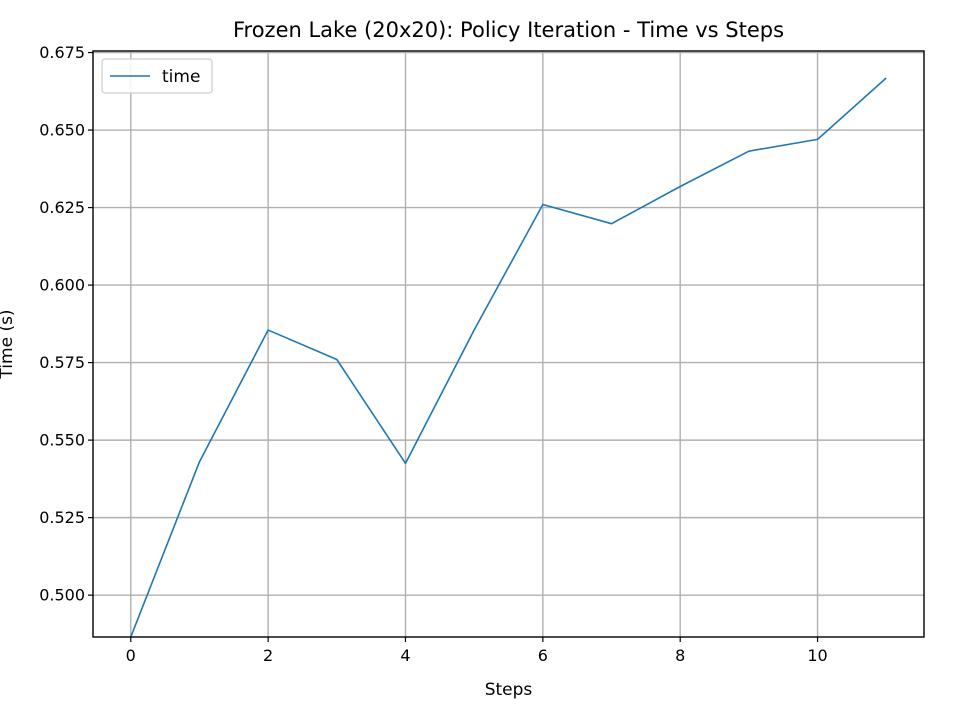 The height and width of the screenshot is (720, 960). What do you see at coordinates (62, 440) in the screenshot?
I see `y-tick-label: 0.550` at bounding box center [62, 440].